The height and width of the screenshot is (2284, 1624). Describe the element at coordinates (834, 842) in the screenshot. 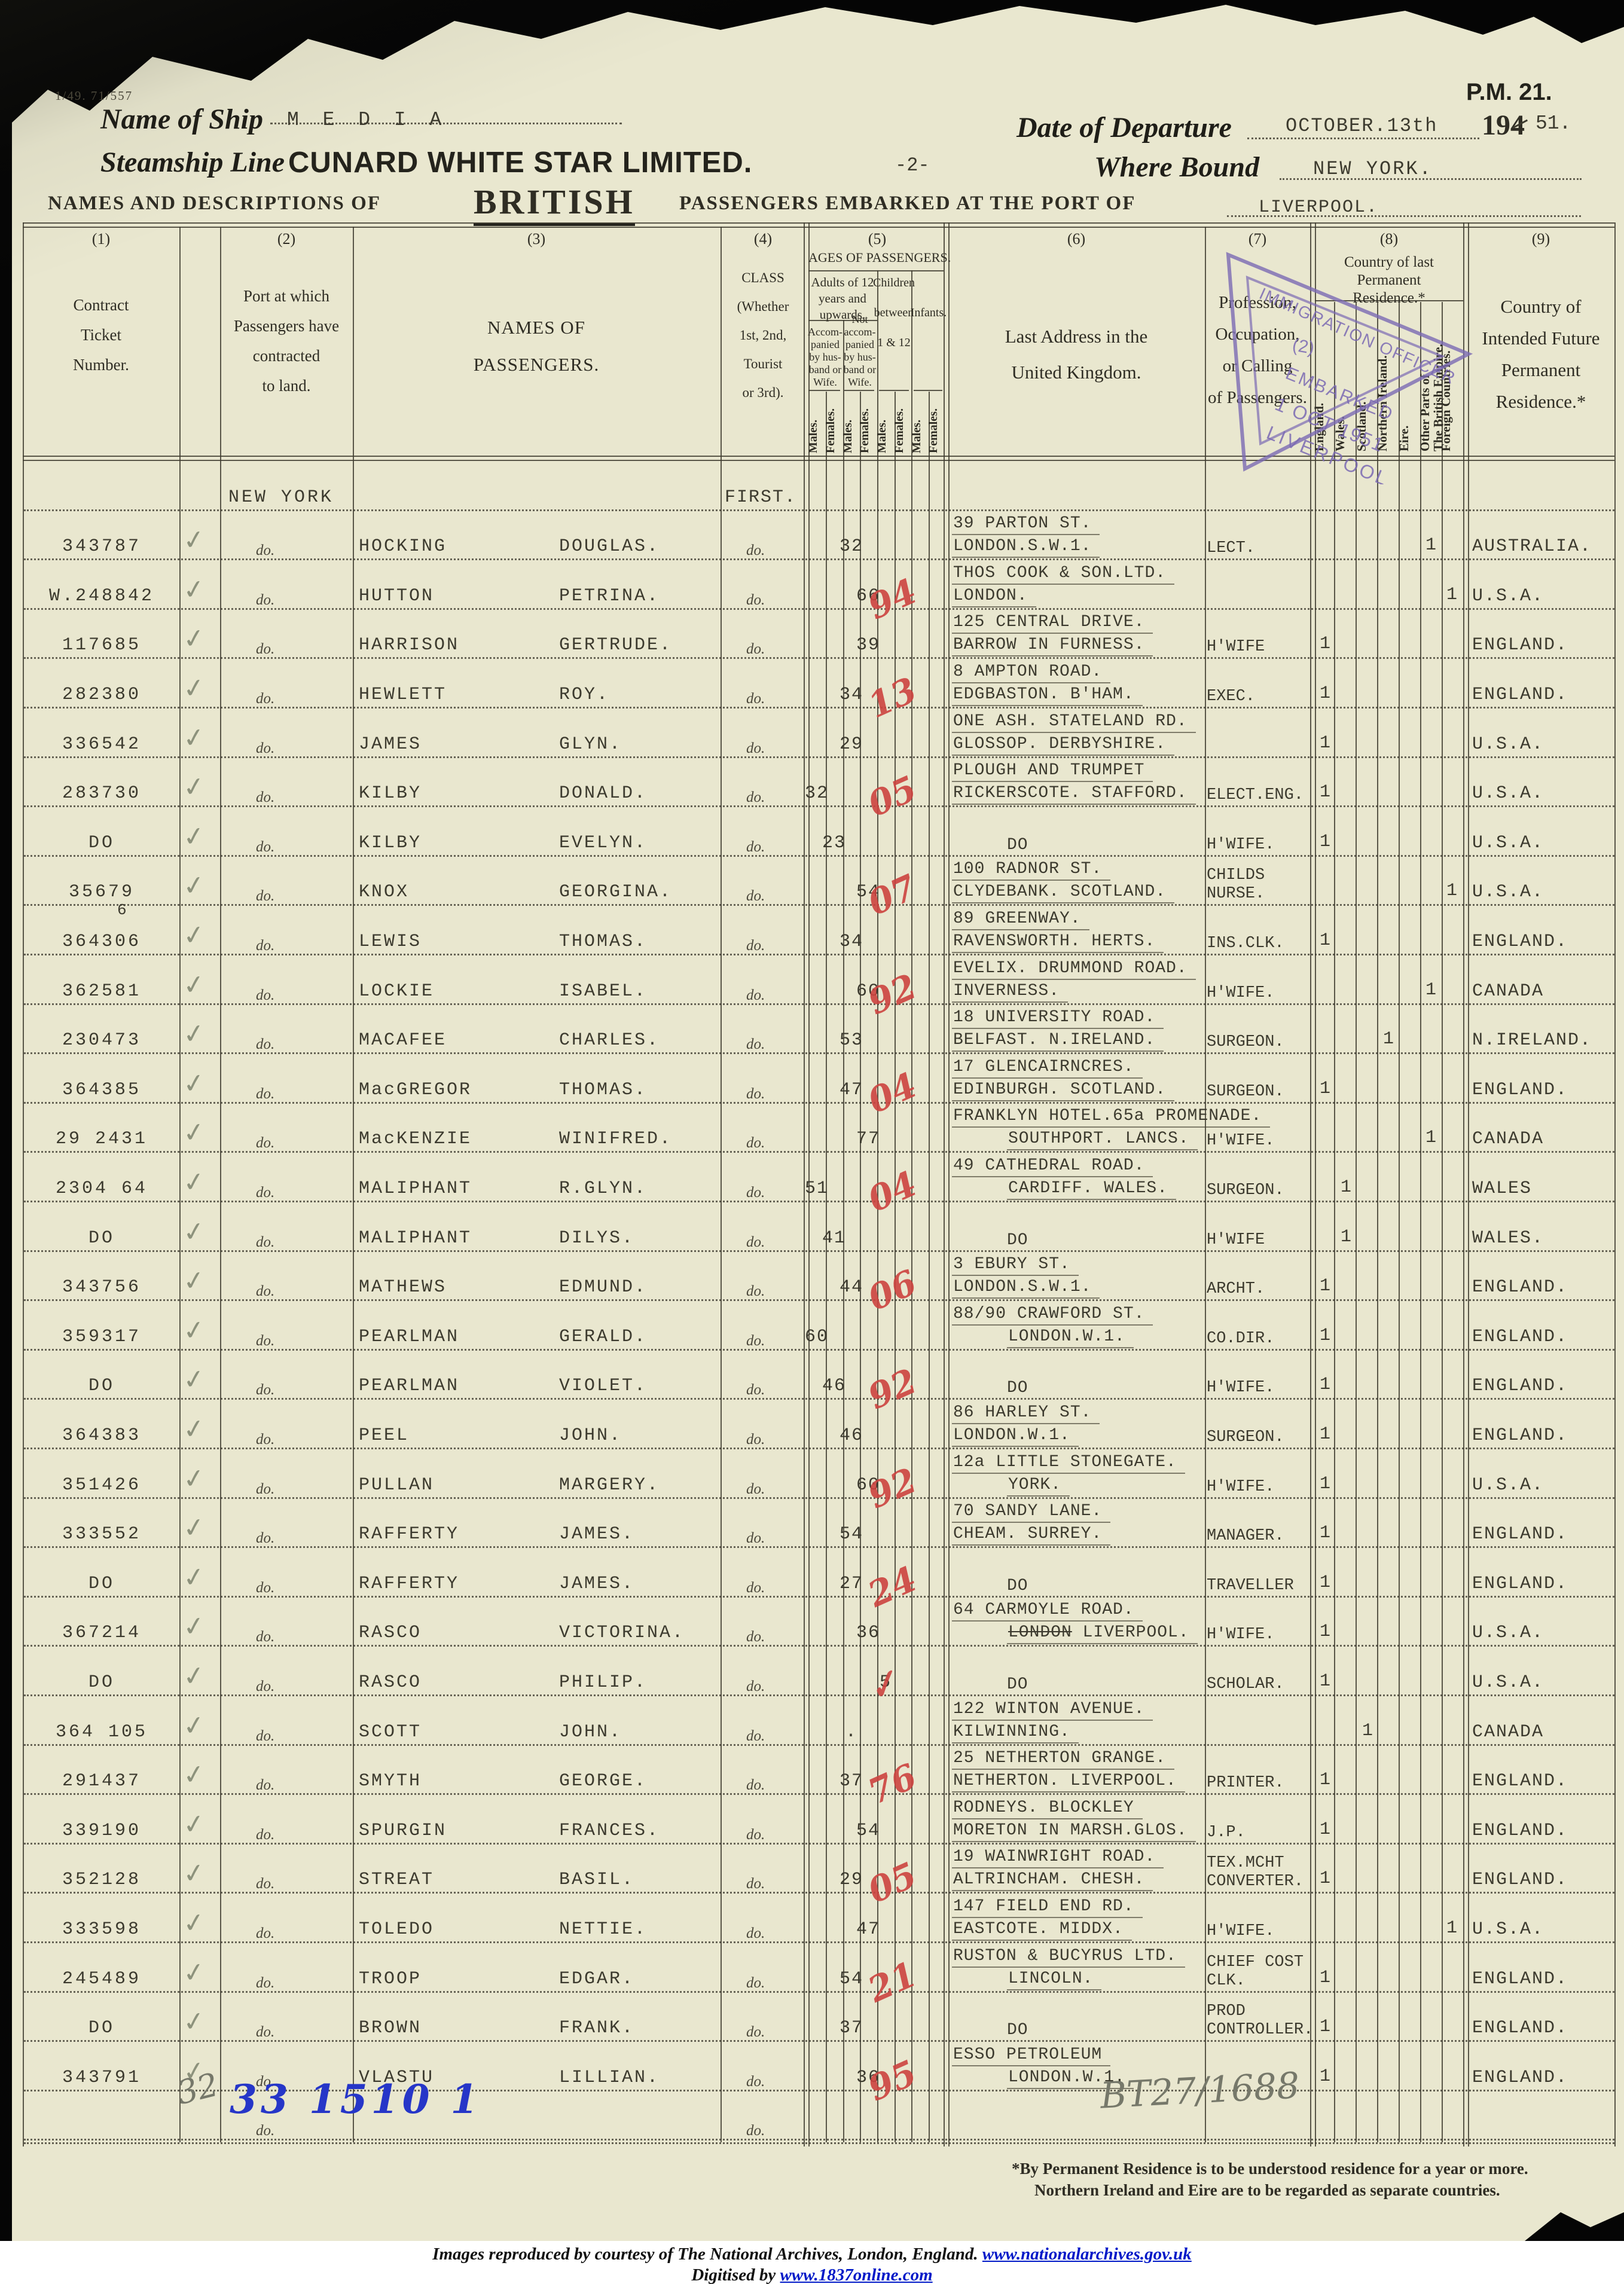

I see `age-value: 23` at that location.